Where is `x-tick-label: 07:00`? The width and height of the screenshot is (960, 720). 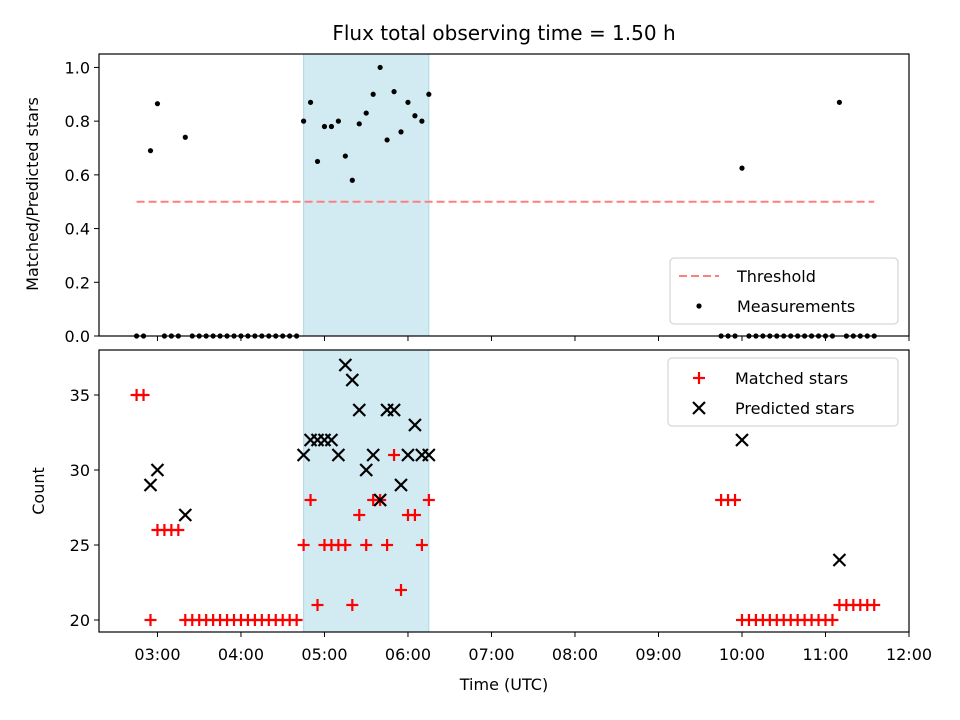 x-tick-label: 07:00 is located at coordinates (491, 654).